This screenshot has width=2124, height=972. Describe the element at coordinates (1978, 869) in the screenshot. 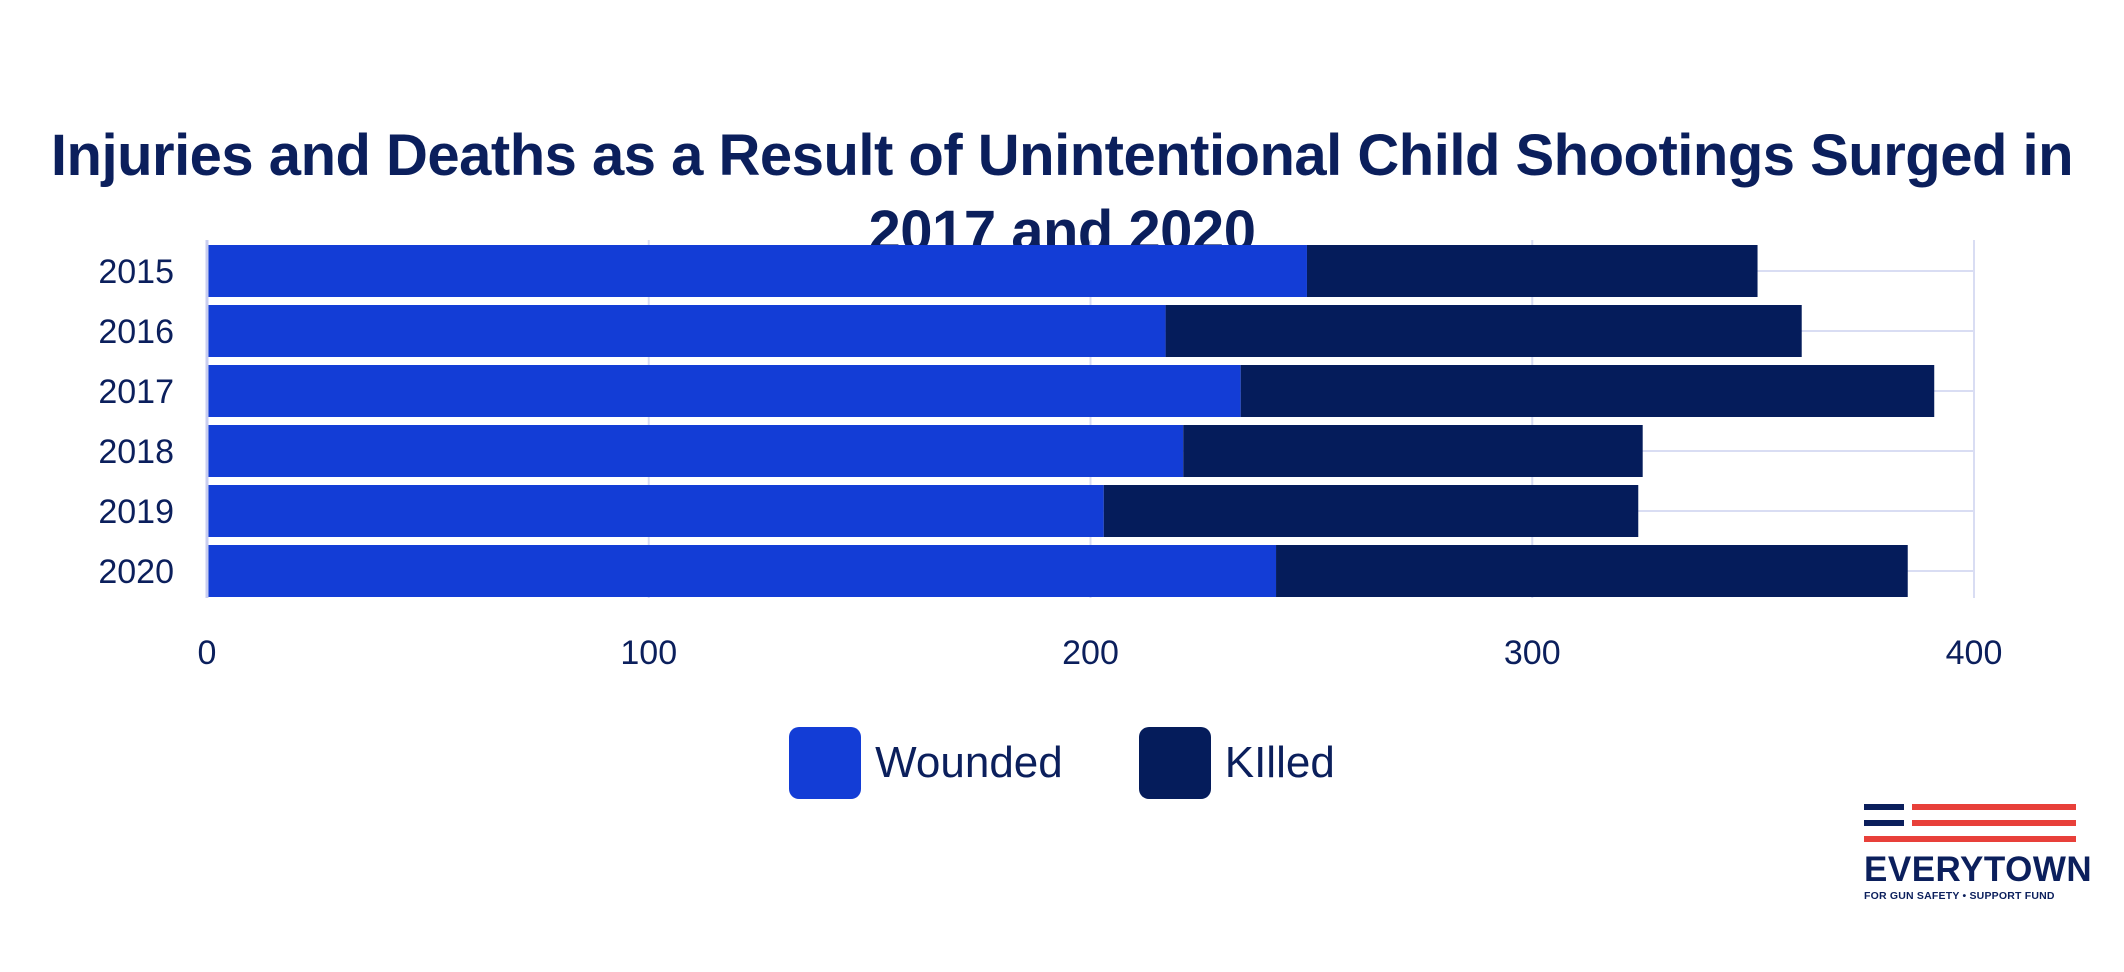

I see `logo-wordmark: EVERYTOWN` at that location.